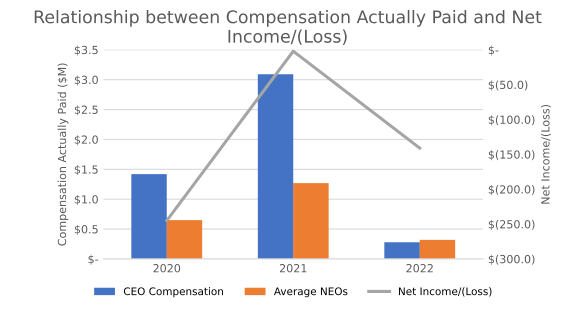 The height and width of the screenshot is (332, 575). What do you see at coordinates (86, 51) in the screenshot?
I see `y-tick-label: $3.5` at bounding box center [86, 51].